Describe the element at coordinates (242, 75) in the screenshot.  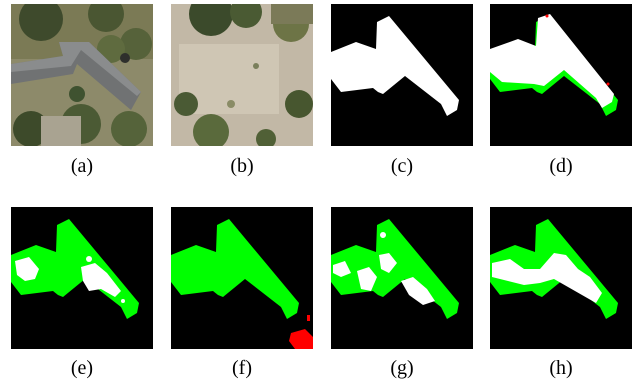
I see `aerial-image-b` at that location.